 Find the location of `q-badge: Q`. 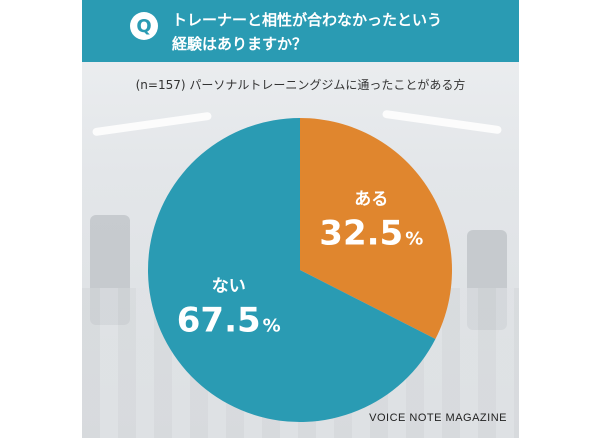

q-badge: Q is located at coordinates (144, 26).